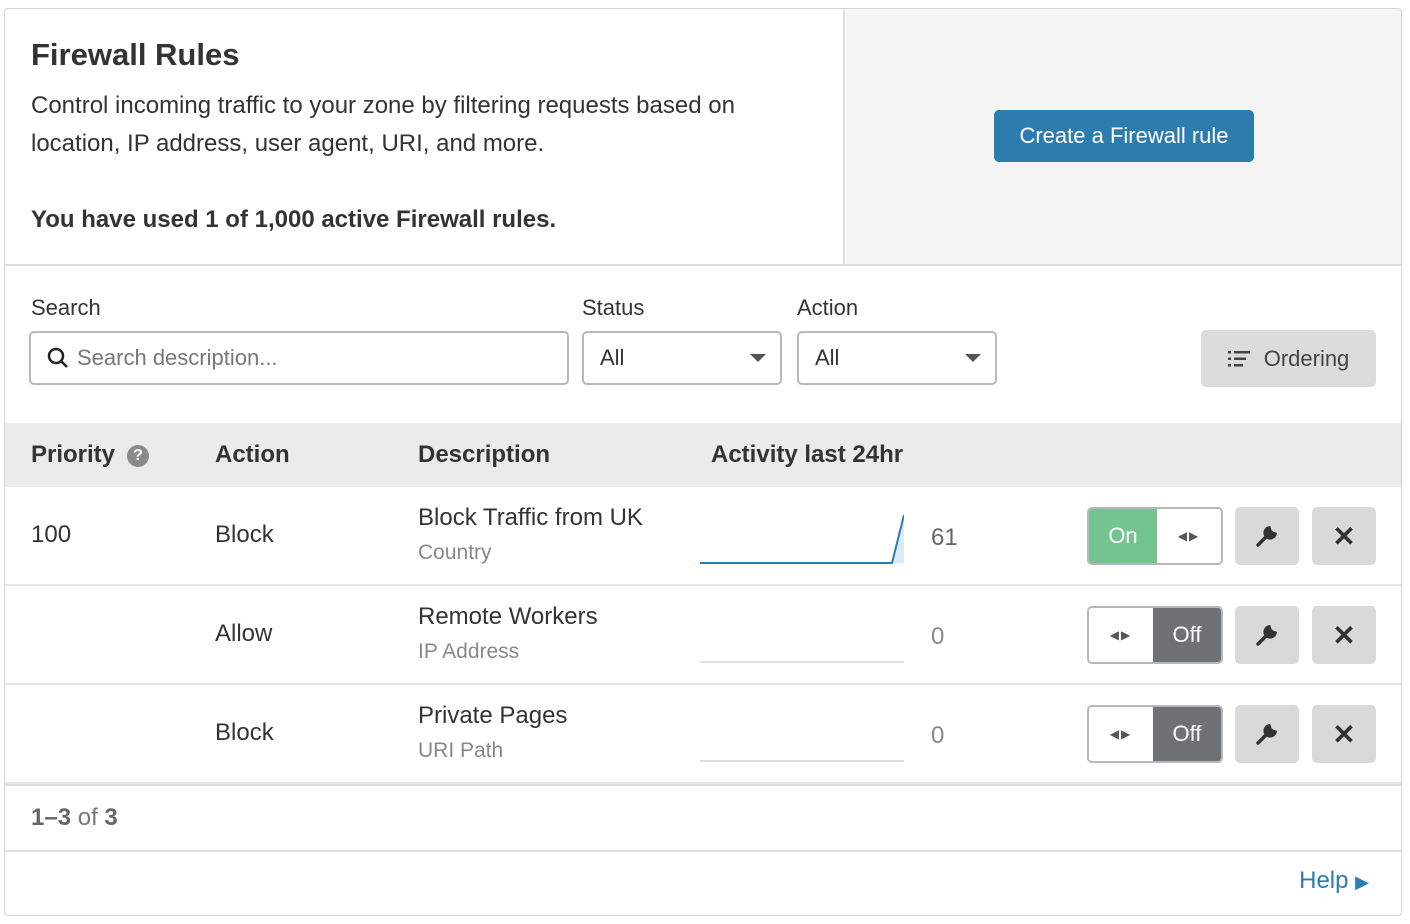 This screenshot has height=924, width=1410. I want to click on pagination-range: 1–3, so click(51, 817).